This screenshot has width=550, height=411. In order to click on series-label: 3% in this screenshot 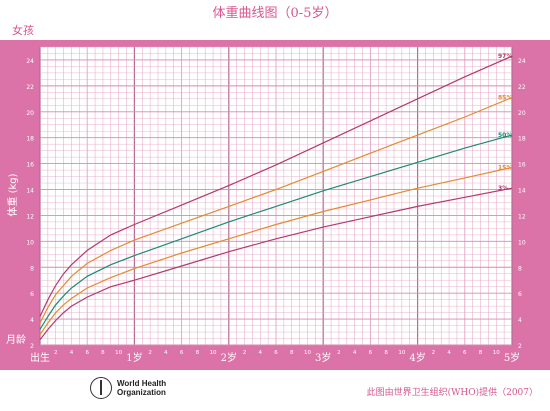, I will do `click(503, 188)`.